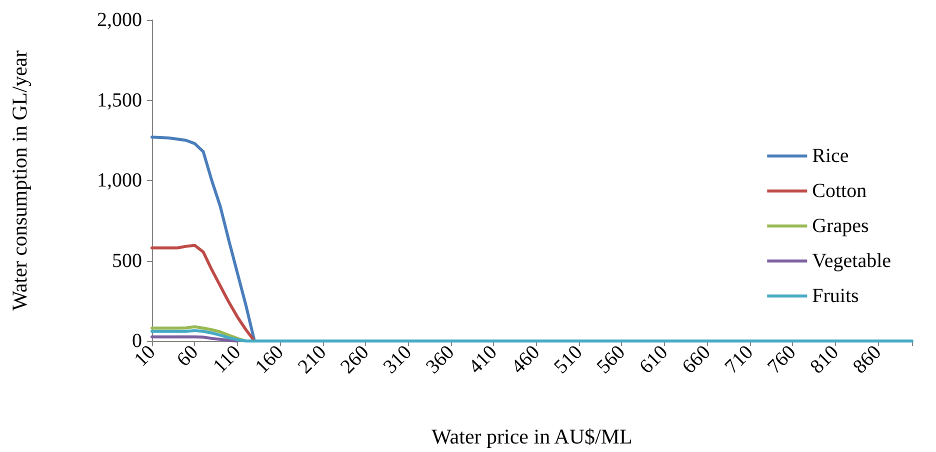  What do you see at coordinates (119, 181) in the screenshot?
I see `y-tick-label: 1,000` at bounding box center [119, 181].